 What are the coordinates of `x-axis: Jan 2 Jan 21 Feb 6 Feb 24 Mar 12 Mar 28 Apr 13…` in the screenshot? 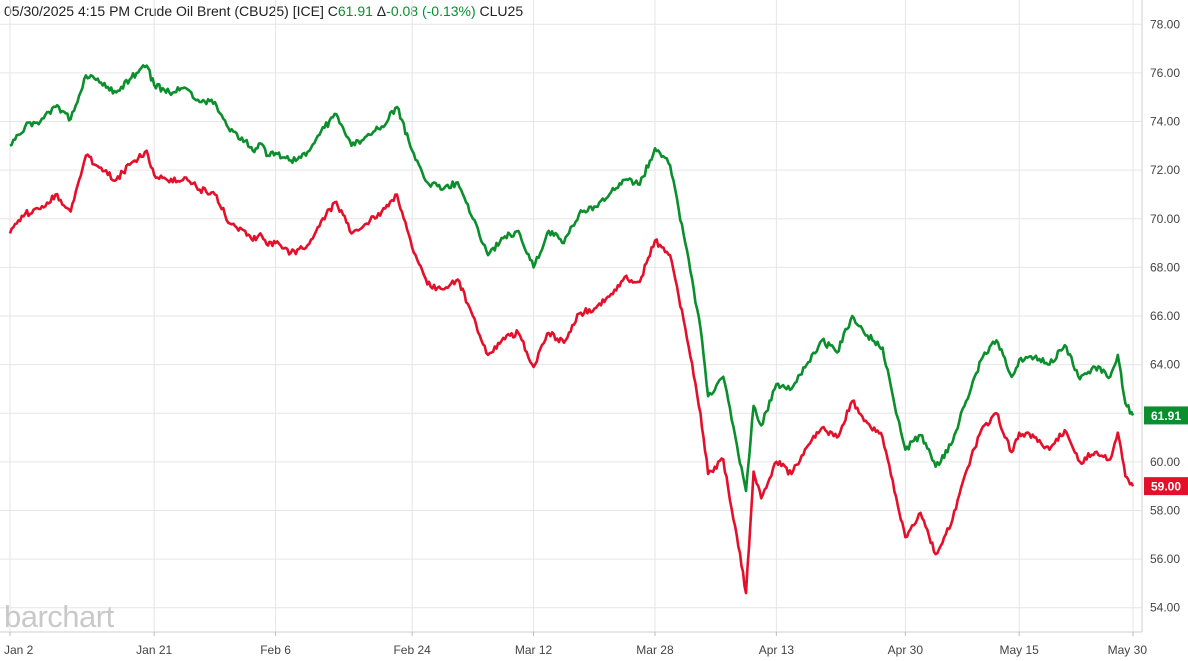 It's located at (575, 644).